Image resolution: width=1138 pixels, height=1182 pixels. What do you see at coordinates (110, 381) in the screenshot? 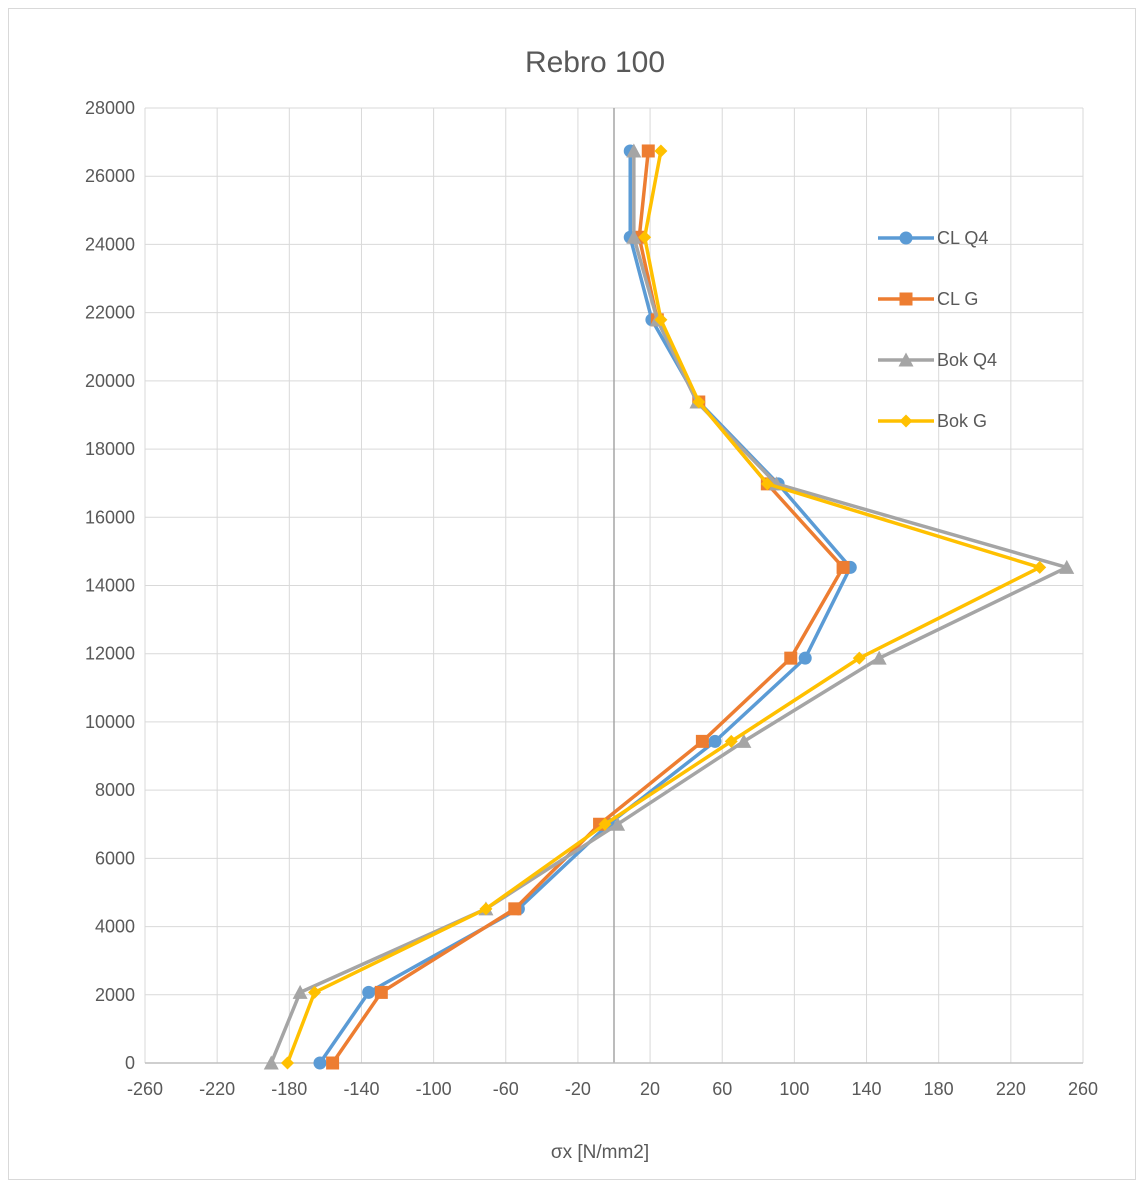
I see `y-tick-label: 20000` at bounding box center [110, 381].